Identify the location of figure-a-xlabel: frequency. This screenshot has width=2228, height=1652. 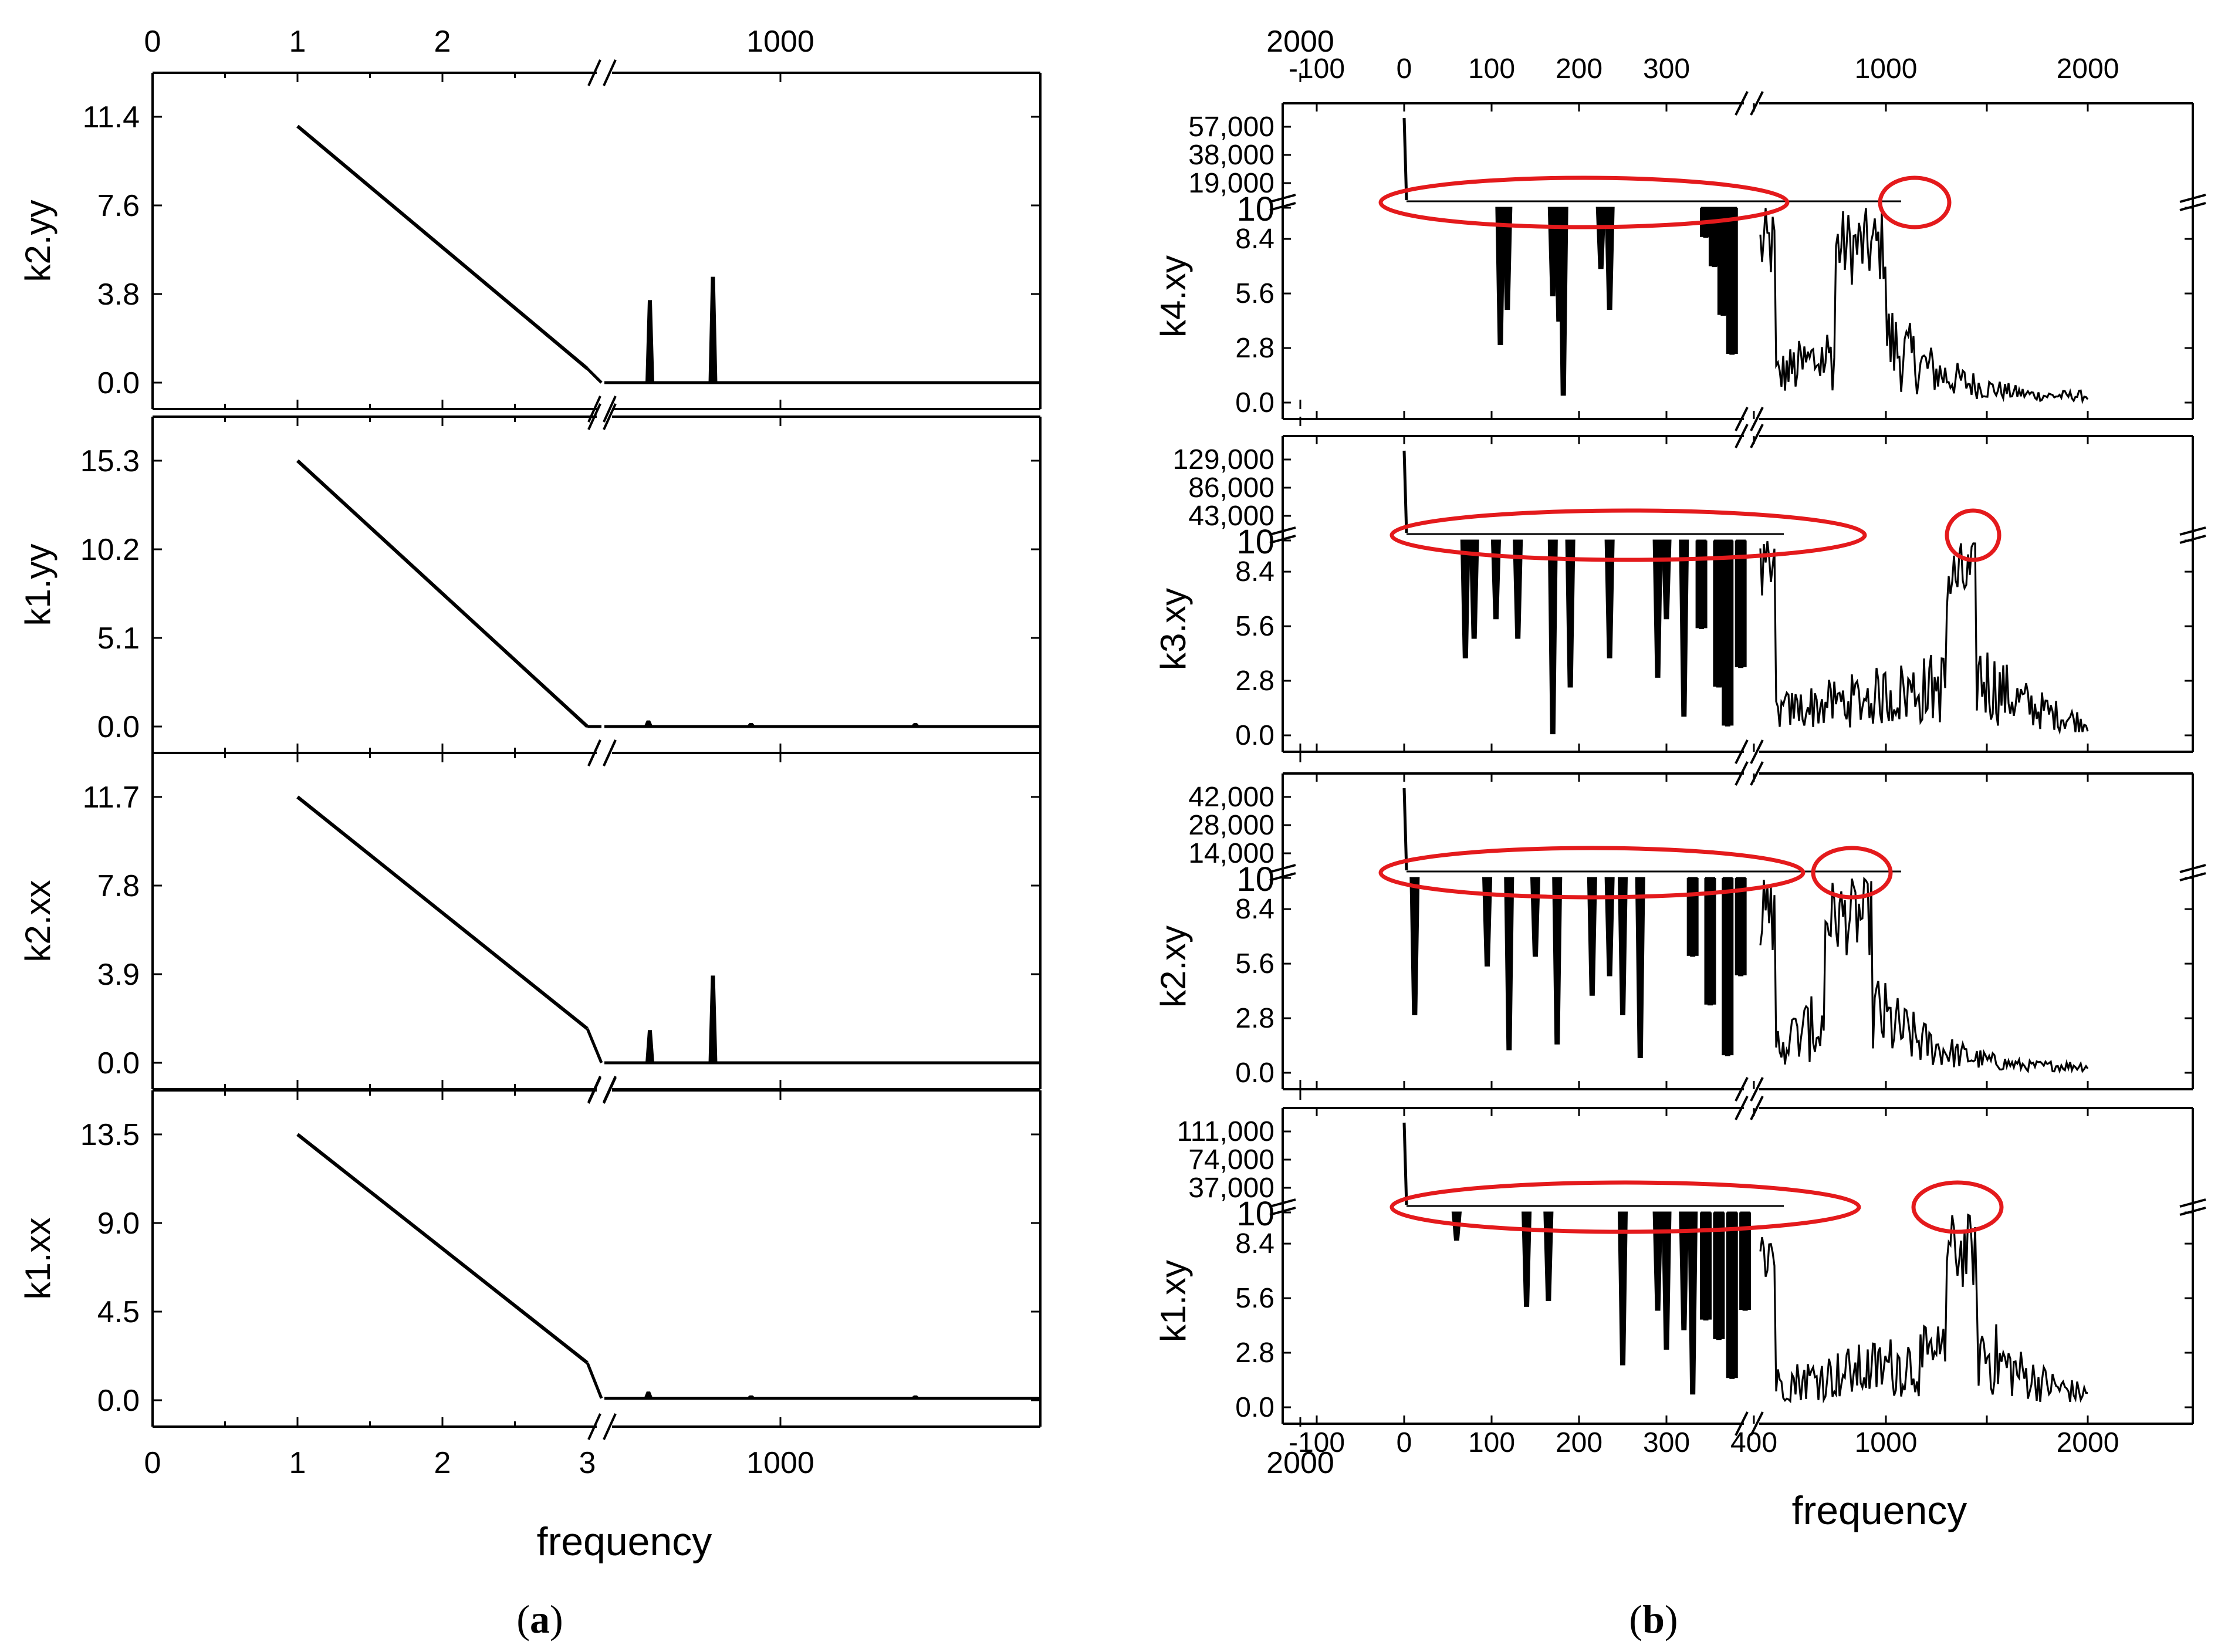
(624, 1541).